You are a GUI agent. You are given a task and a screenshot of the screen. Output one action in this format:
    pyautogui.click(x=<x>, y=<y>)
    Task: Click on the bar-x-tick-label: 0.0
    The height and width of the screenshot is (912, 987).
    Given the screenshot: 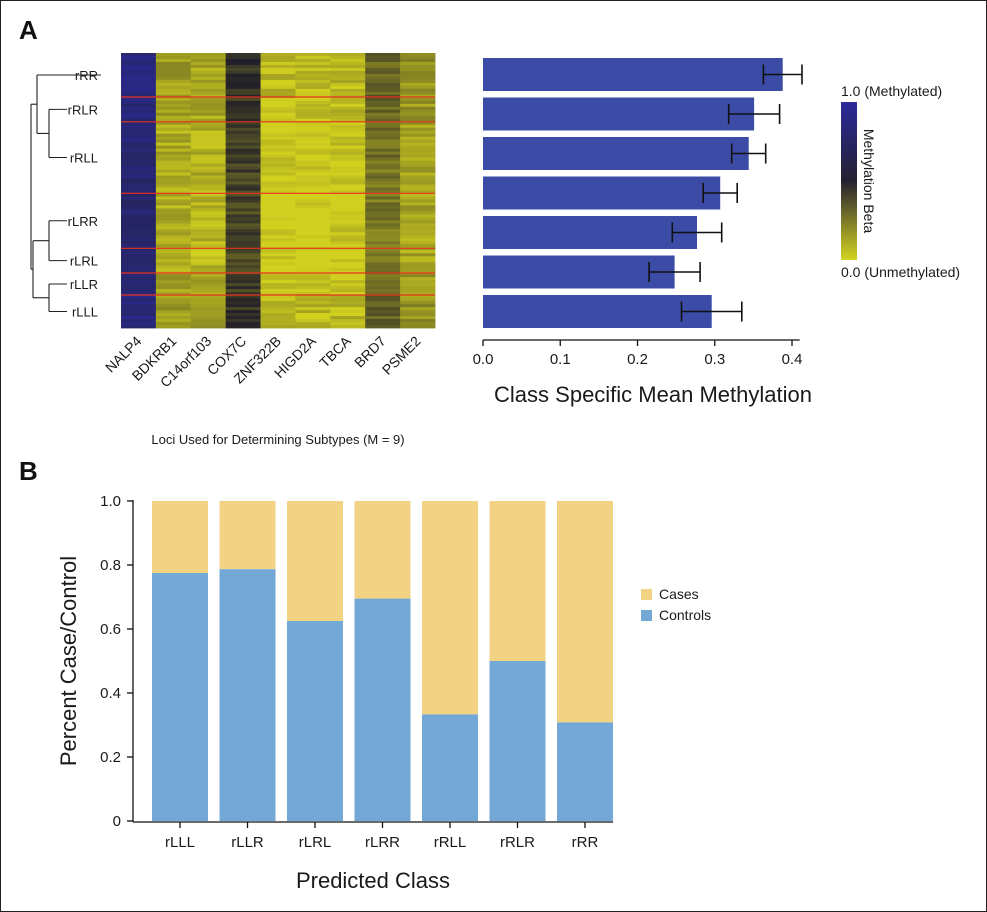 What is the action you would take?
    pyautogui.click(x=483, y=359)
    